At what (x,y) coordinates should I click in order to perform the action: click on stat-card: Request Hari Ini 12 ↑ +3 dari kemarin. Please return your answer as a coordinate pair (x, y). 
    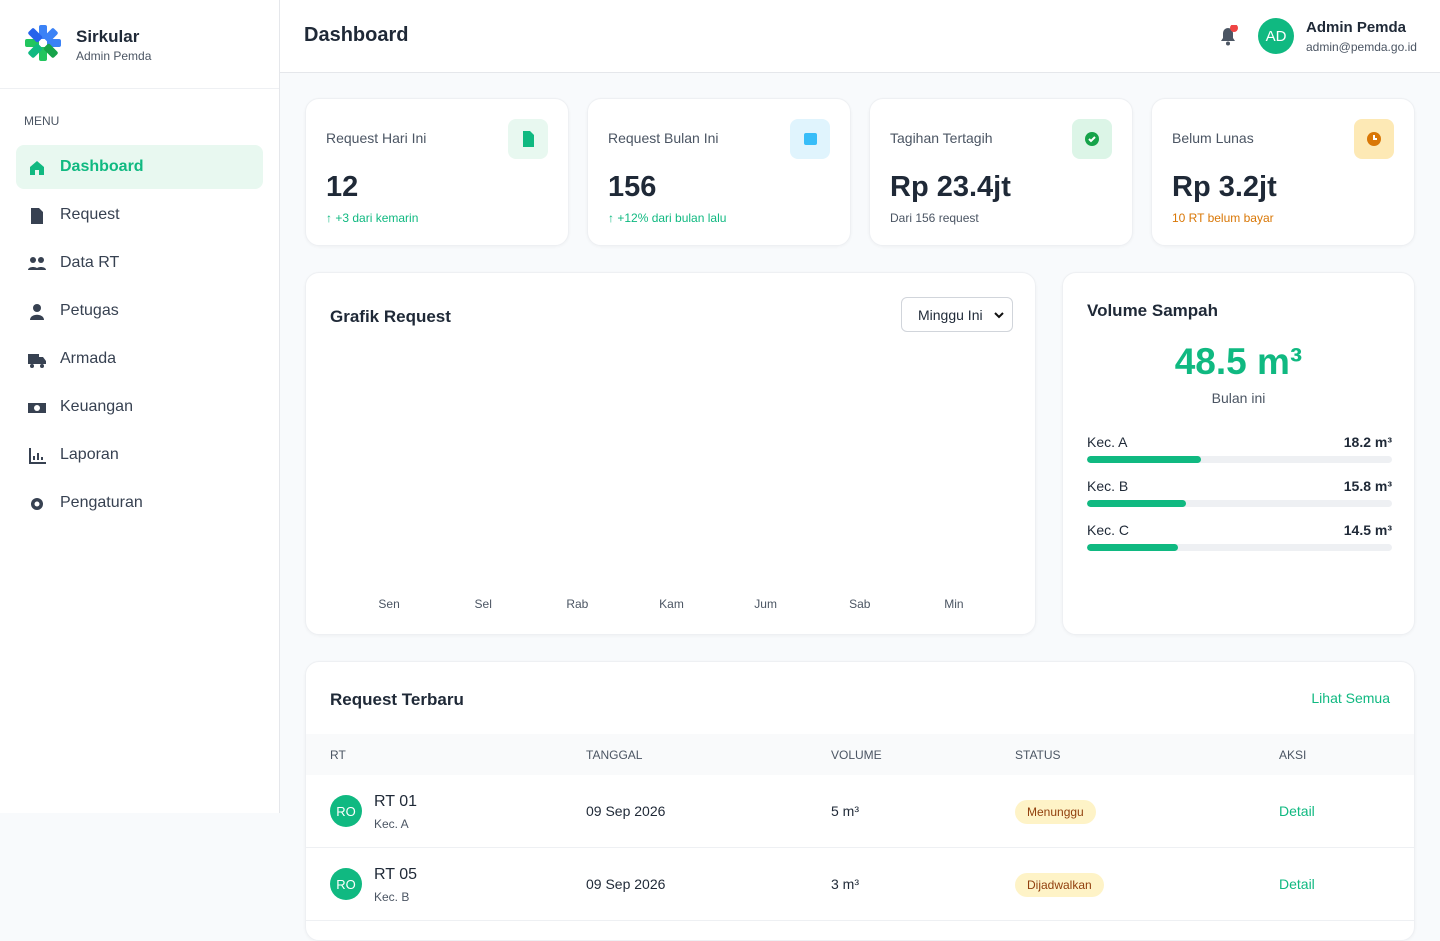
    Looking at the image, I should click on (437, 172).